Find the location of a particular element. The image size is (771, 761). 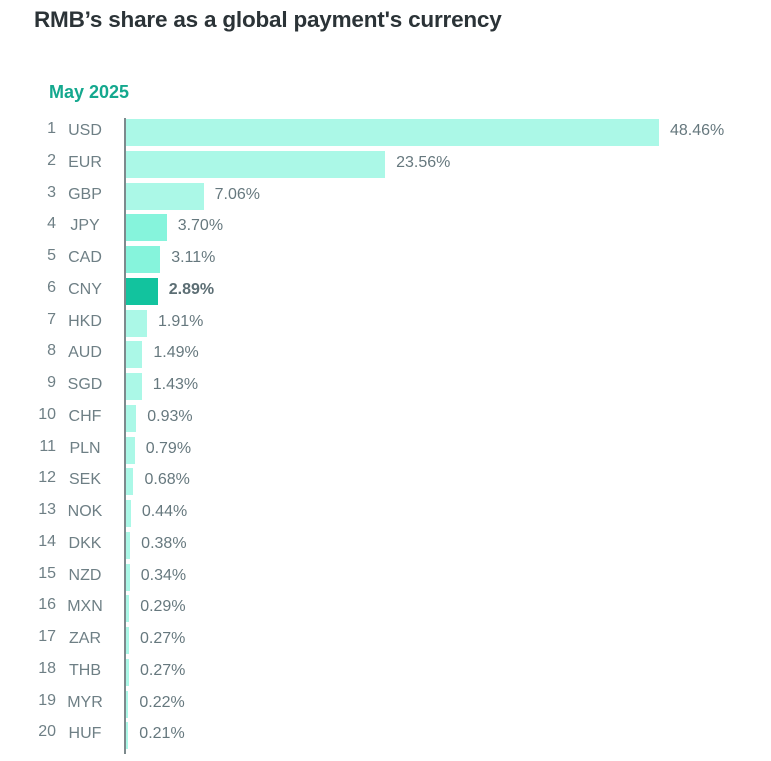

currency-label: NOK is located at coordinates (85, 511).